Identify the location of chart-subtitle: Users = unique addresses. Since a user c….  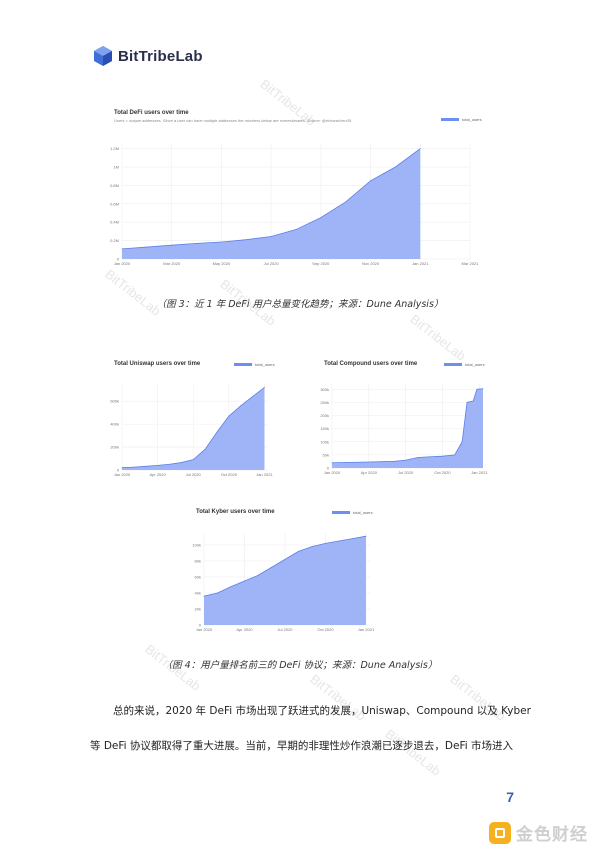
(233, 120).